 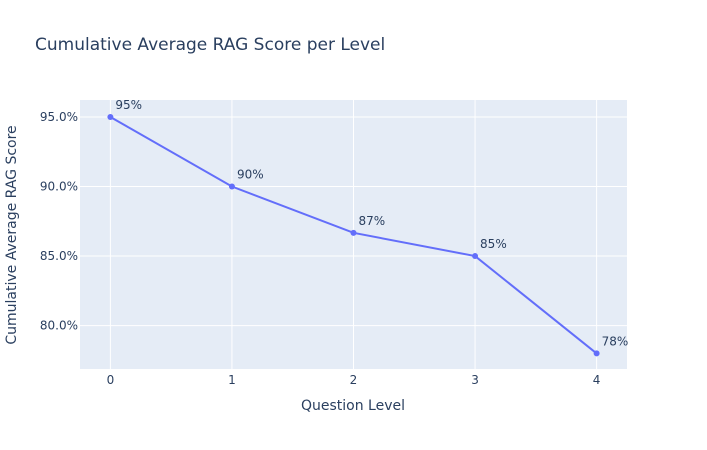 What do you see at coordinates (59, 187) in the screenshot?
I see `y-tick-label: 90.0%` at bounding box center [59, 187].